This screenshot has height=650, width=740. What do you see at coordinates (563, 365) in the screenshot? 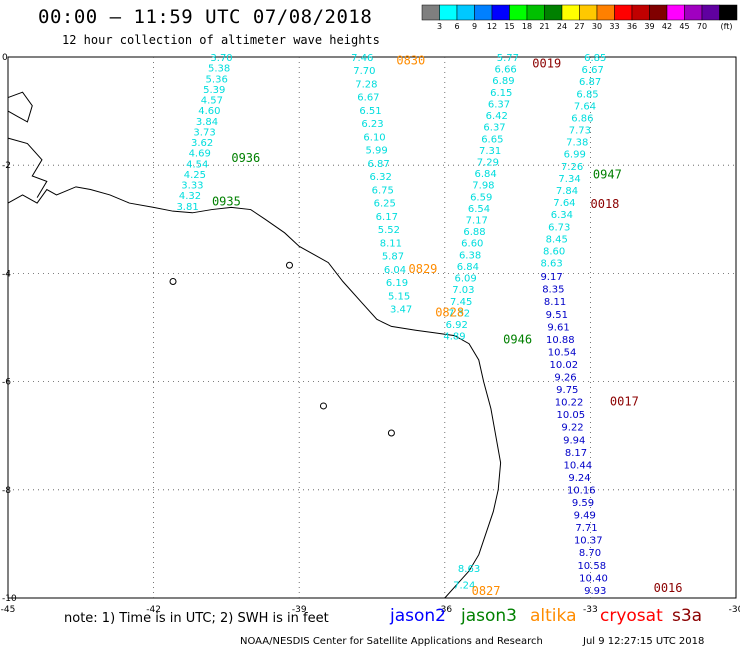
I see `wave-height-value: 10.02` at bounding box center [563, 365].